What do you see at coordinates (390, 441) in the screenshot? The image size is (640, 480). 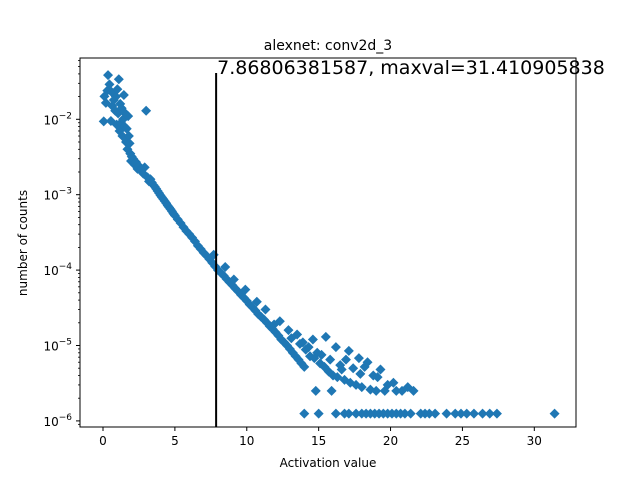 I see `x-tick-label: 20` at bounding box center [390, 441].